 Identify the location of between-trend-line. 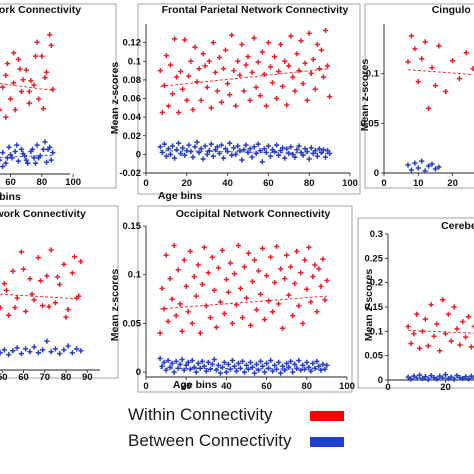
(26, 156).